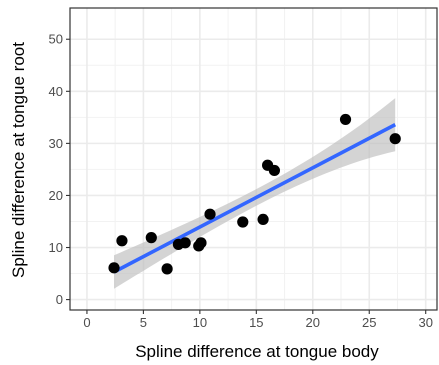  What do you see at coordinates (18, 160) in the screenshot?
I see `y-axis-title: Spline difference at tongue root` at bounding box center [18, 160].